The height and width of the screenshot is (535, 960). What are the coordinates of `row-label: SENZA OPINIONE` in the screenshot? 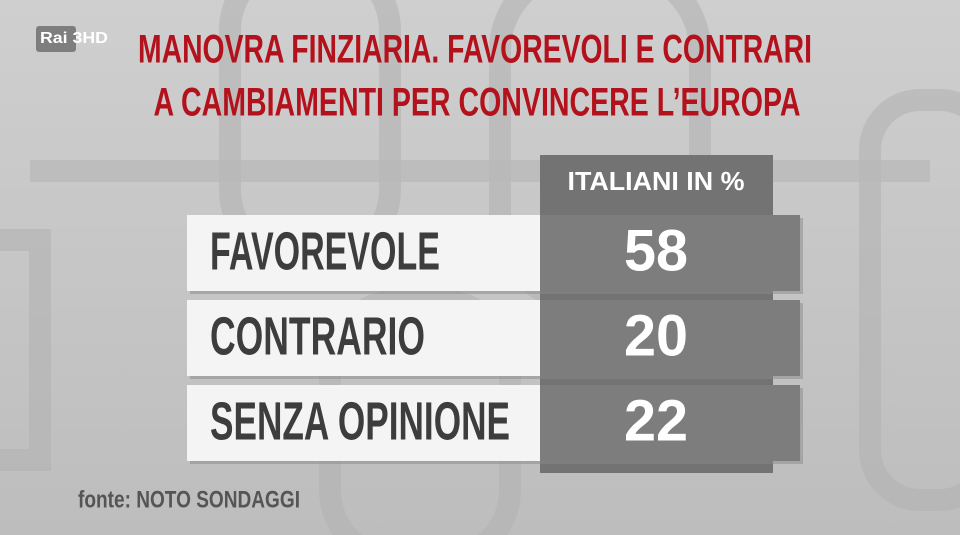 It's located at (360, 421).